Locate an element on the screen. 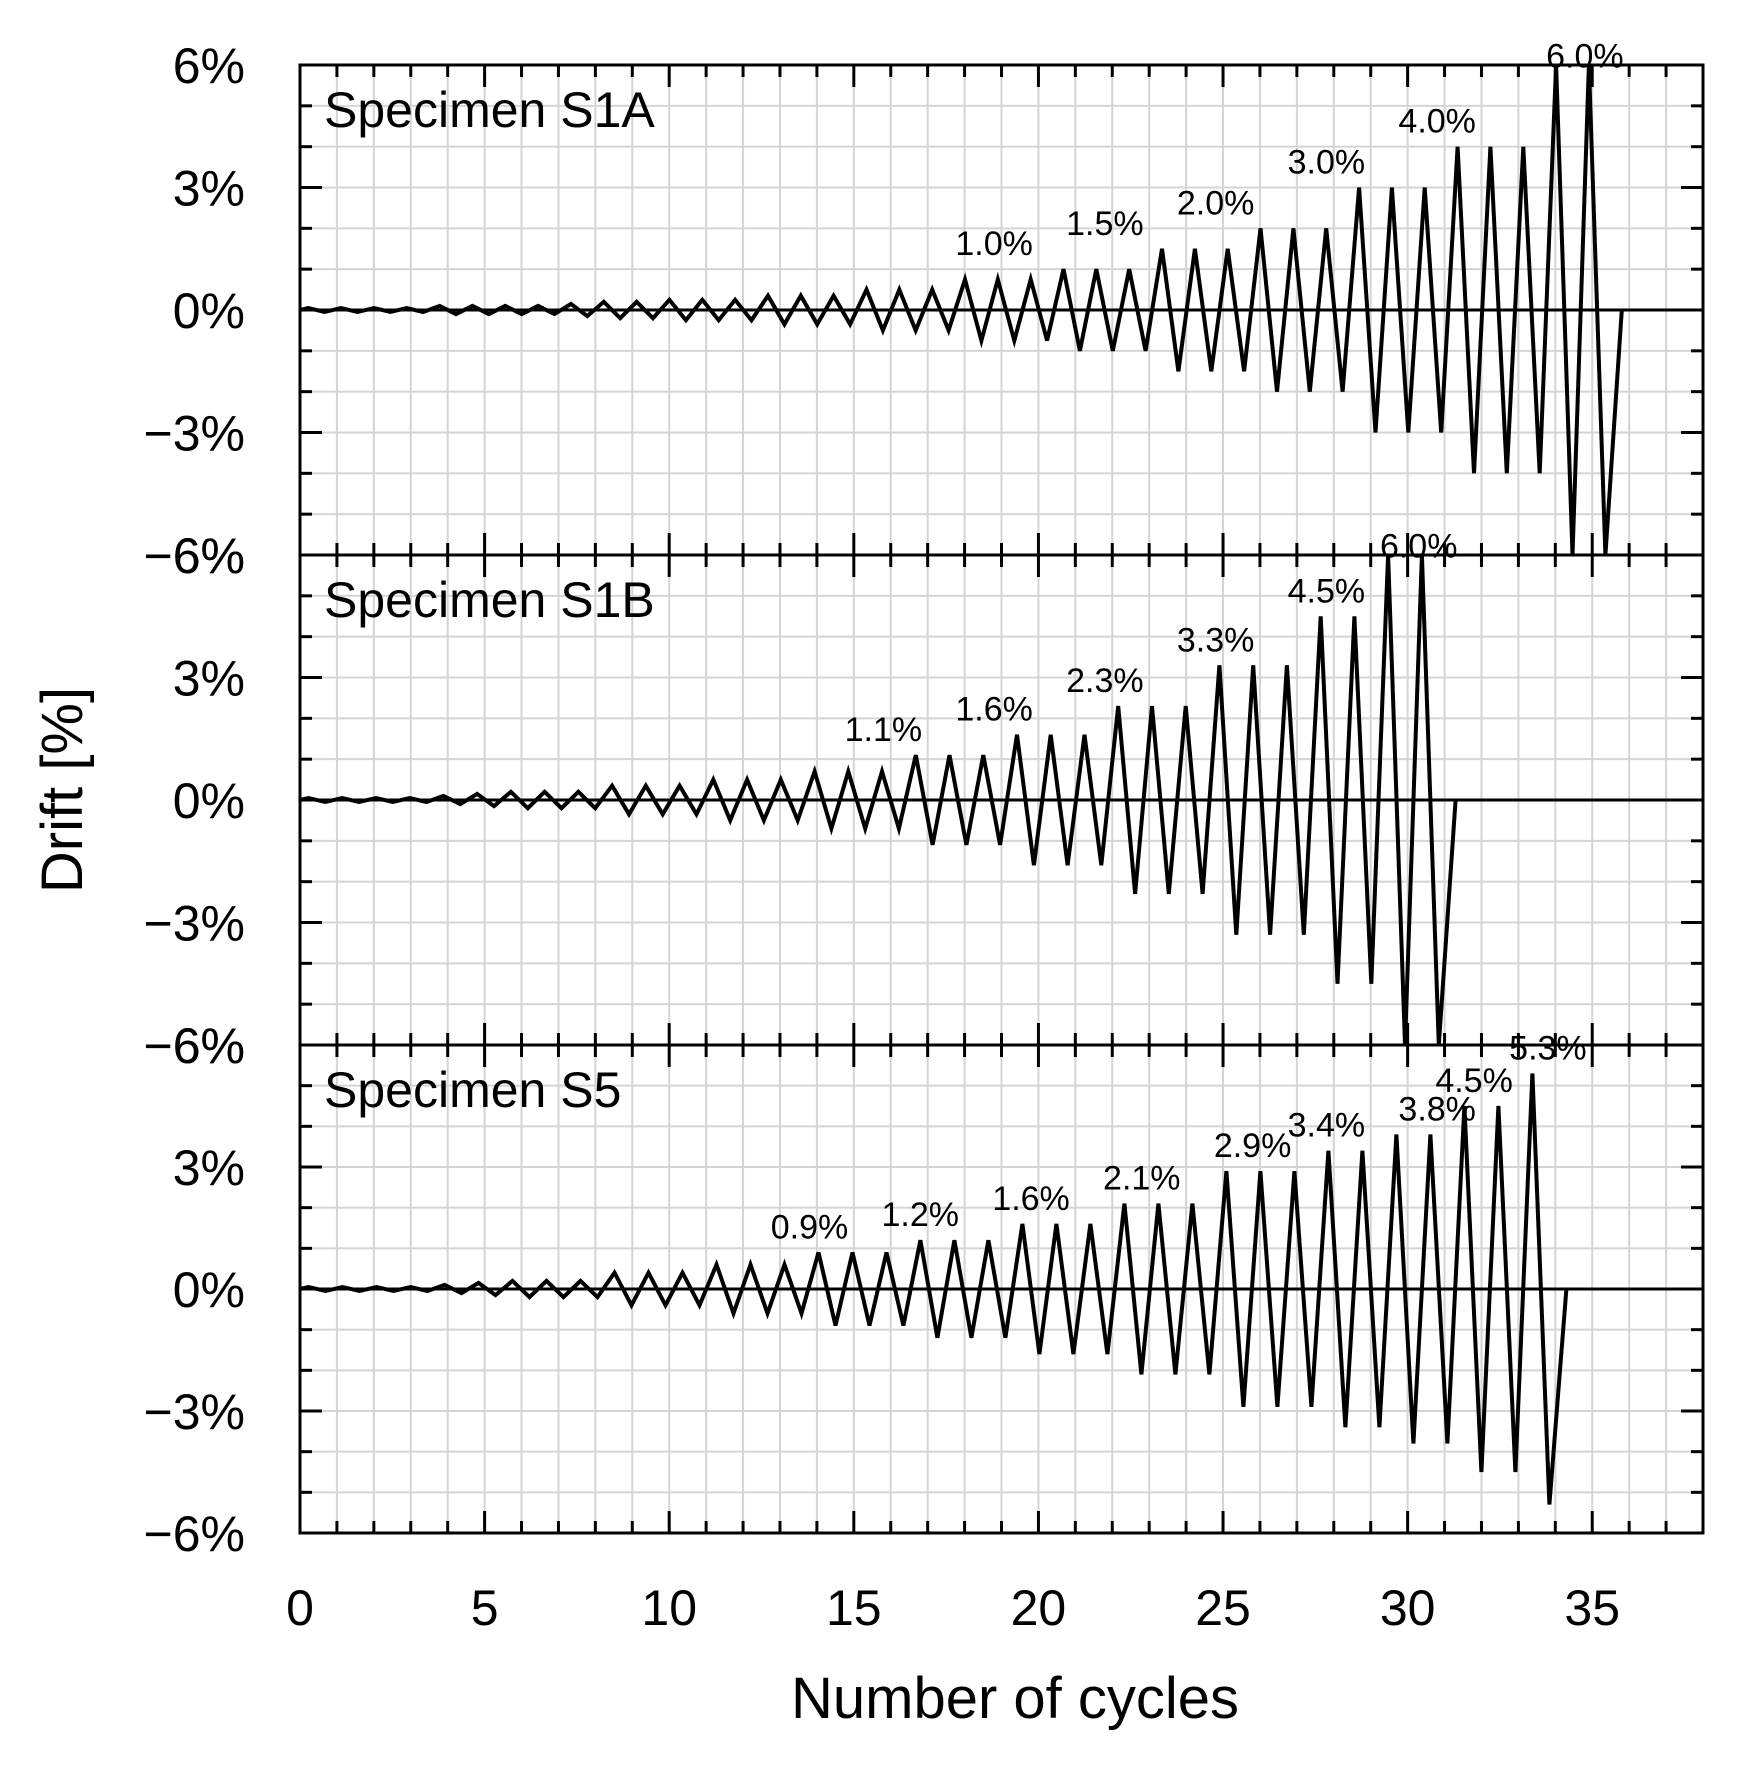  panel-title: Specimen S1A is located at coordinates (489, 110).